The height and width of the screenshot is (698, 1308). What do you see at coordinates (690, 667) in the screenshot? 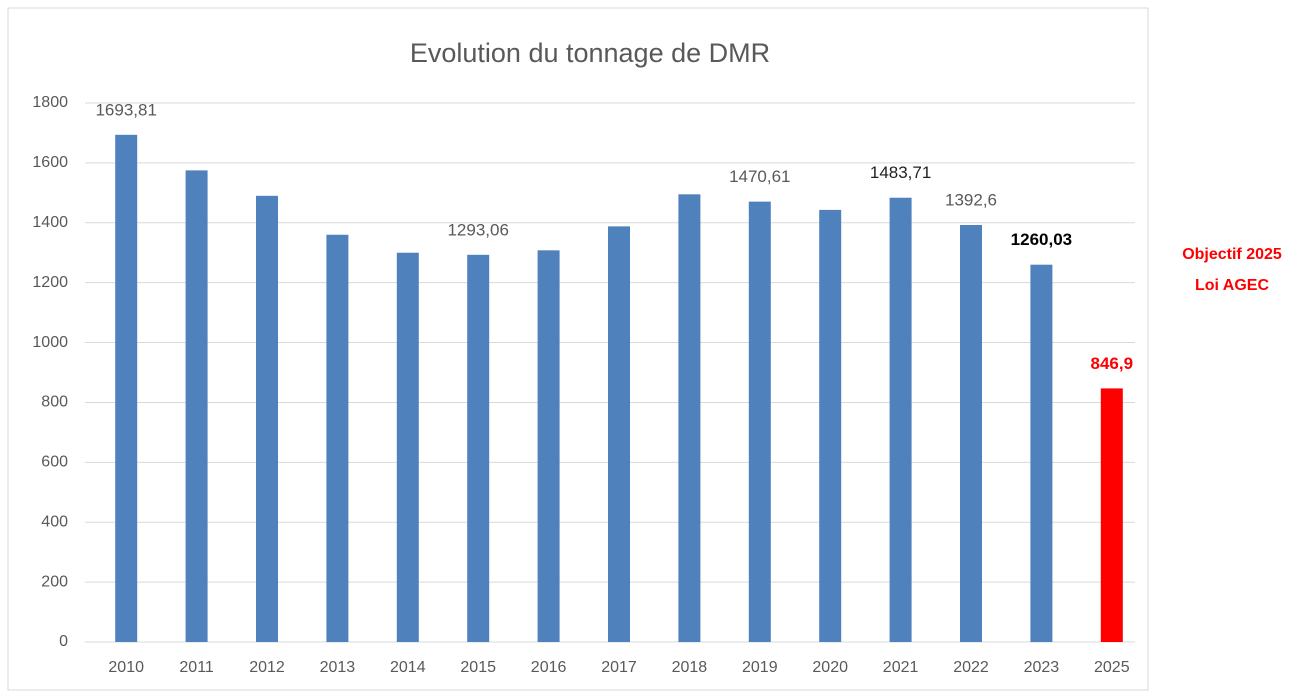
I see `x-tick-label: 2018` at bounding box center [690, 667].